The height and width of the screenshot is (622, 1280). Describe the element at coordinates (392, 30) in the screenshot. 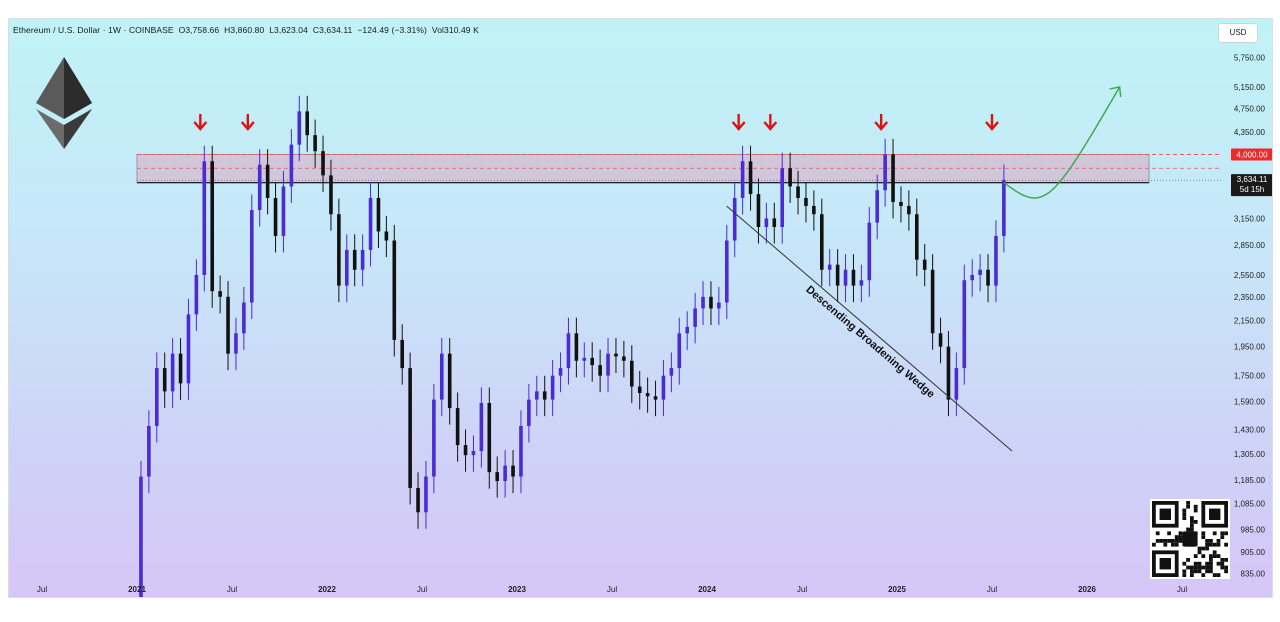

I see `change-value: −124.49 (−3.31%)` at that location.